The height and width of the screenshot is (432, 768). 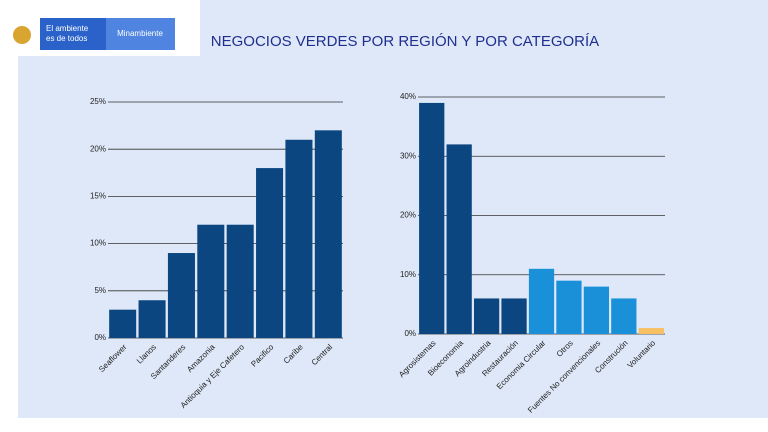 I want to click on y-tick-label: 30%, so click(x=408, y=155).